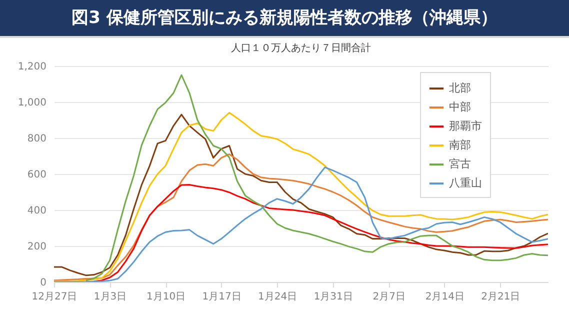  I want to click on y-tick-label: 400, so click(36, 211).